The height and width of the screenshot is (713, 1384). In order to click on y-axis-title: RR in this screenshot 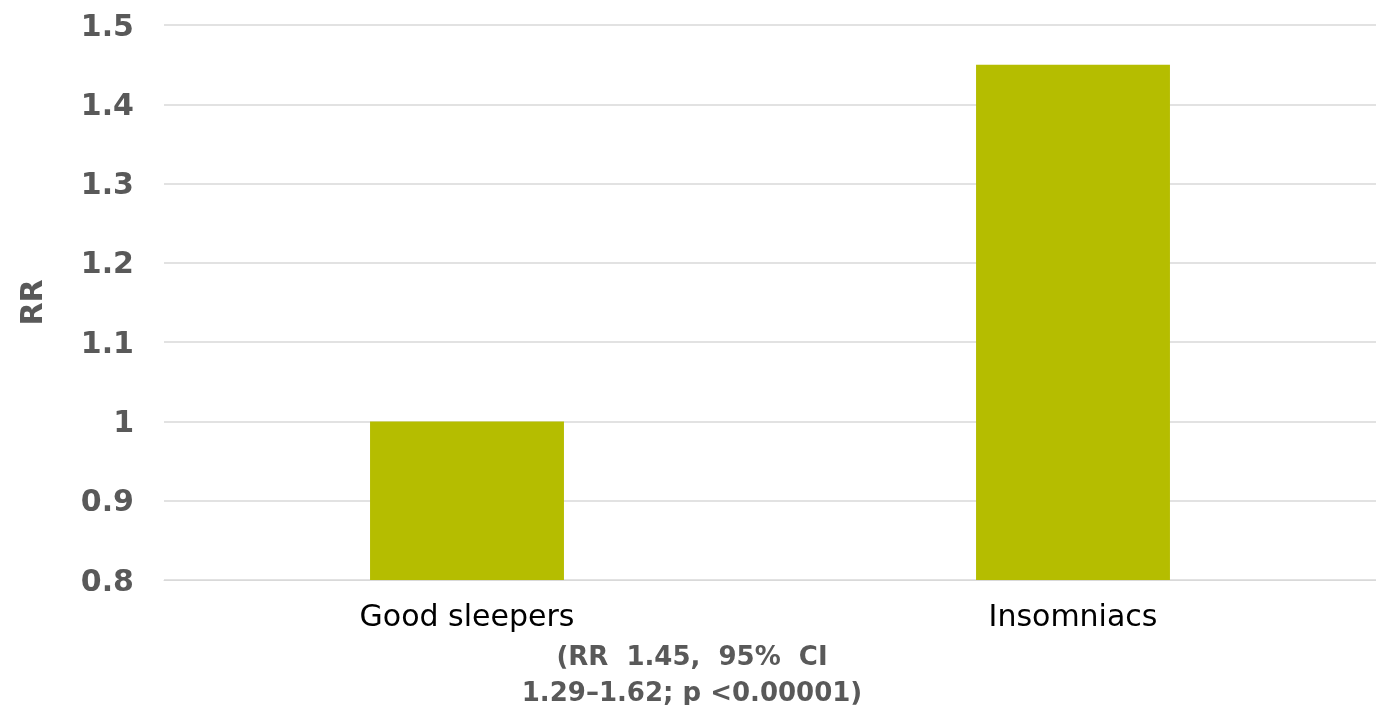, I will do `click(31, 302)`.